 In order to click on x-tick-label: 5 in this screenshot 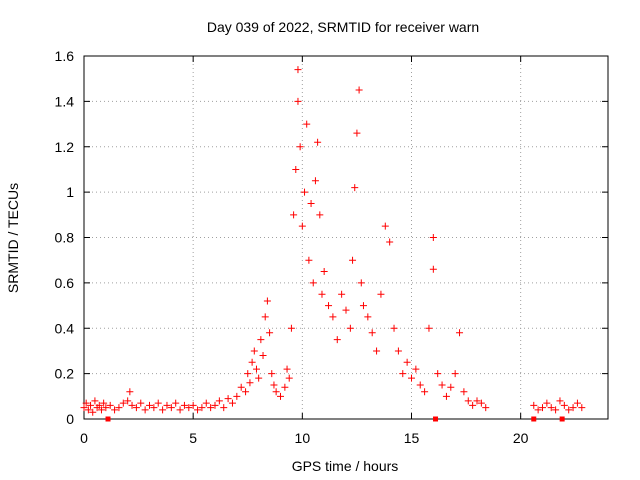, I will do `click(193, 438)`.